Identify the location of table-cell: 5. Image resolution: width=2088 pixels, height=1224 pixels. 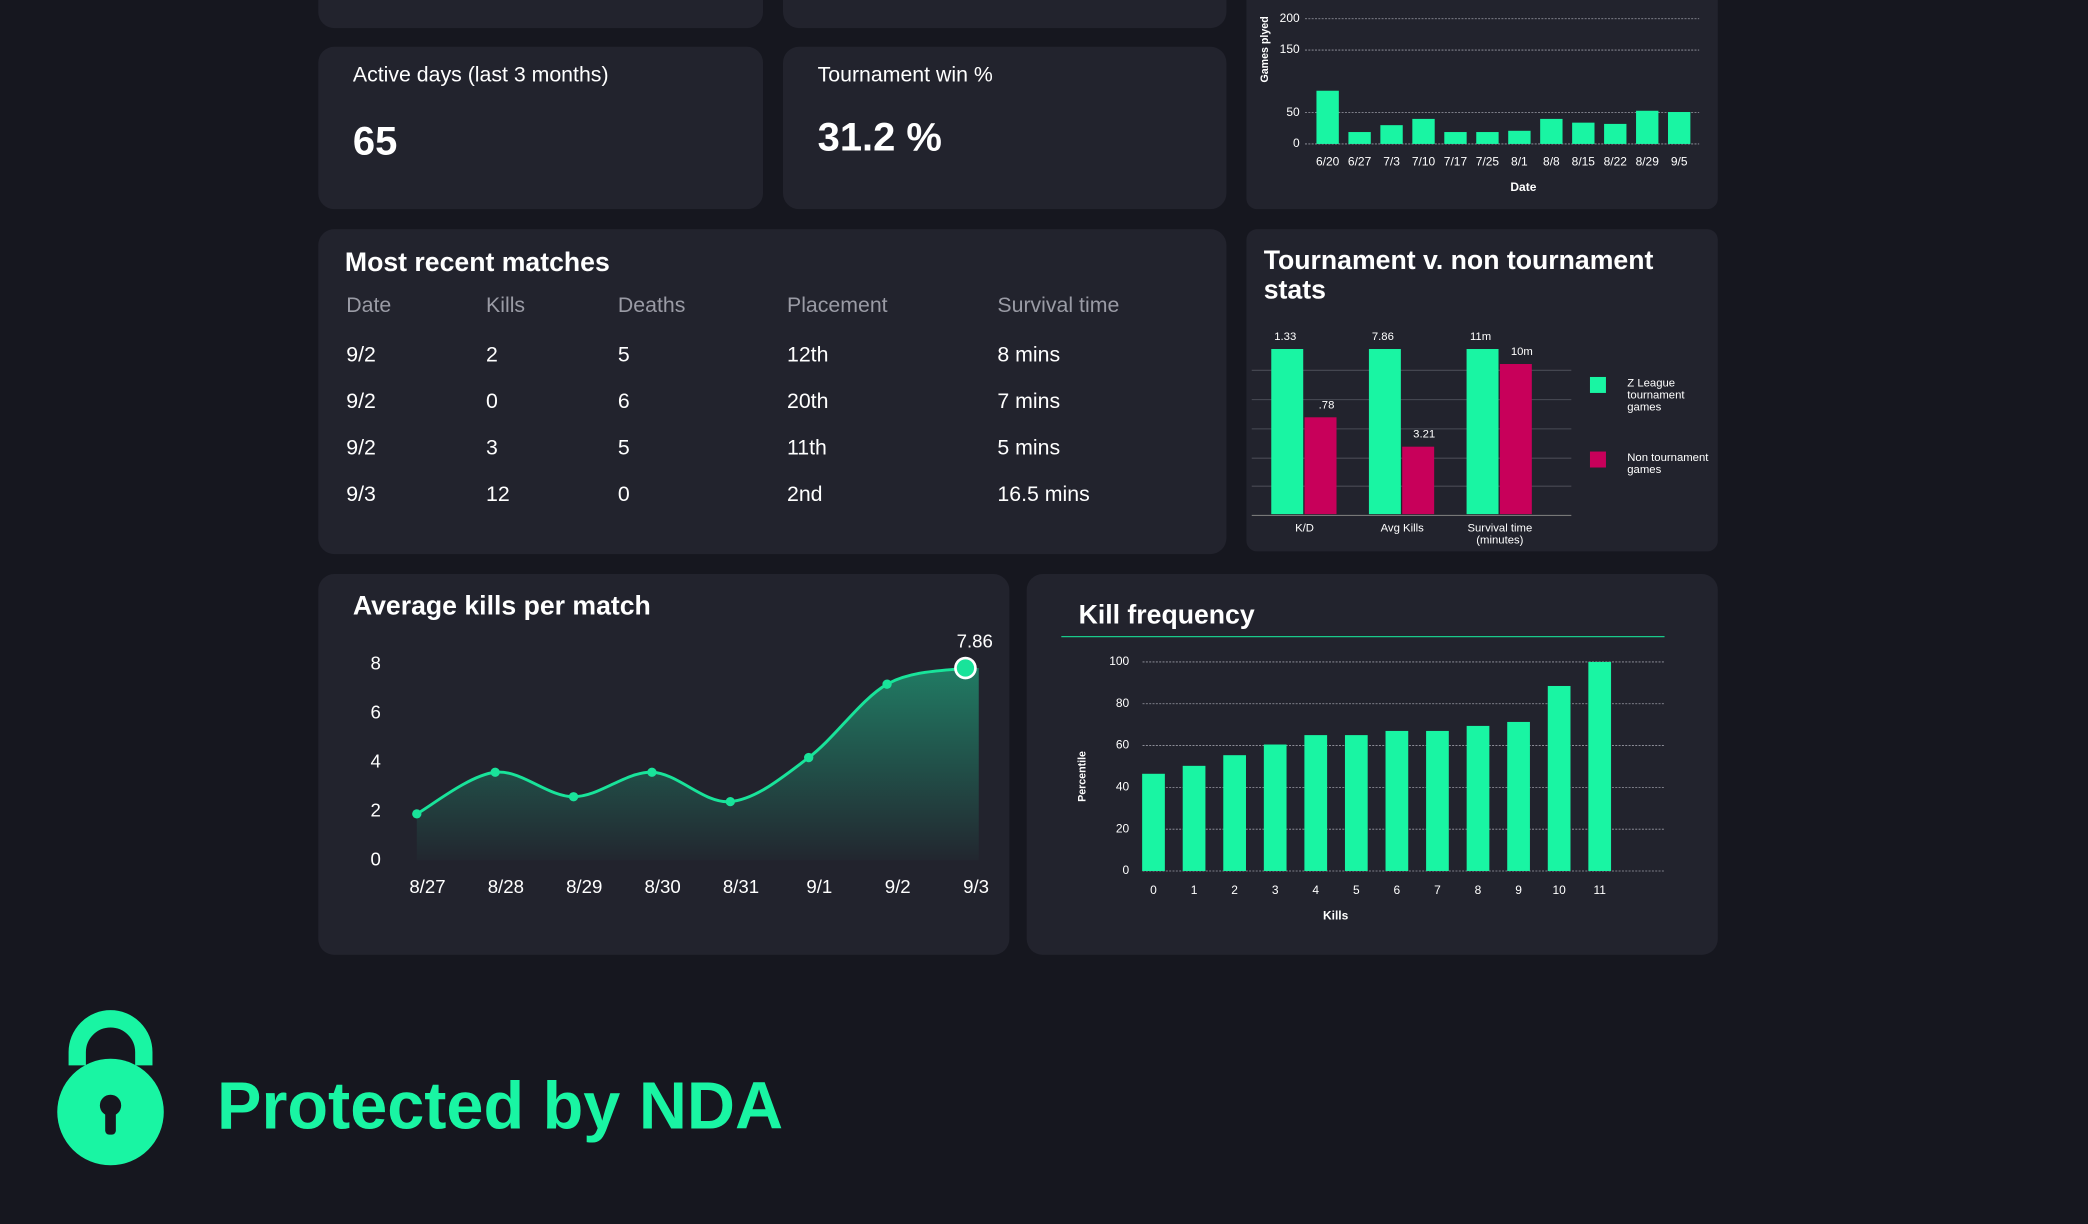
(624, 354).